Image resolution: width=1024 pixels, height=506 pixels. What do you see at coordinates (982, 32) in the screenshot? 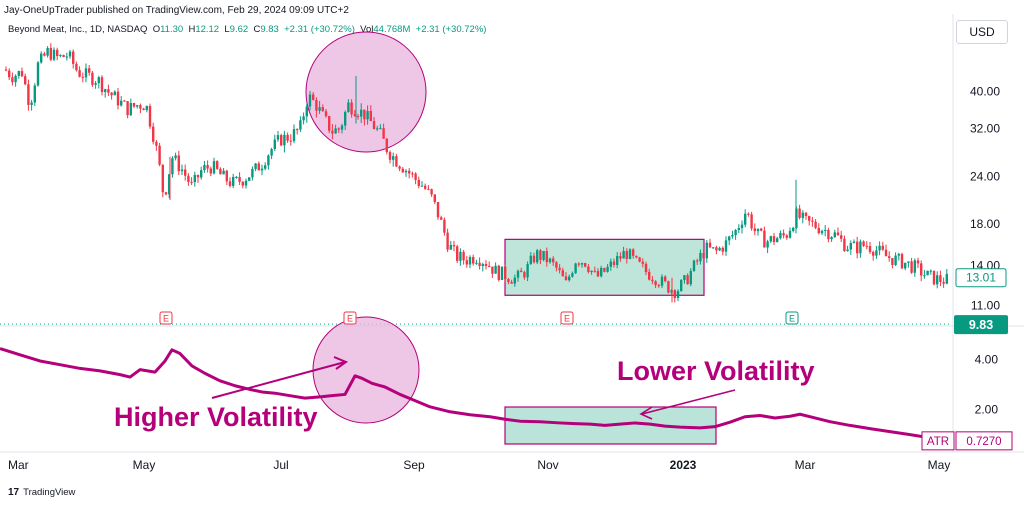
I see `currency-button: USD` at bounding box center [982, 32].